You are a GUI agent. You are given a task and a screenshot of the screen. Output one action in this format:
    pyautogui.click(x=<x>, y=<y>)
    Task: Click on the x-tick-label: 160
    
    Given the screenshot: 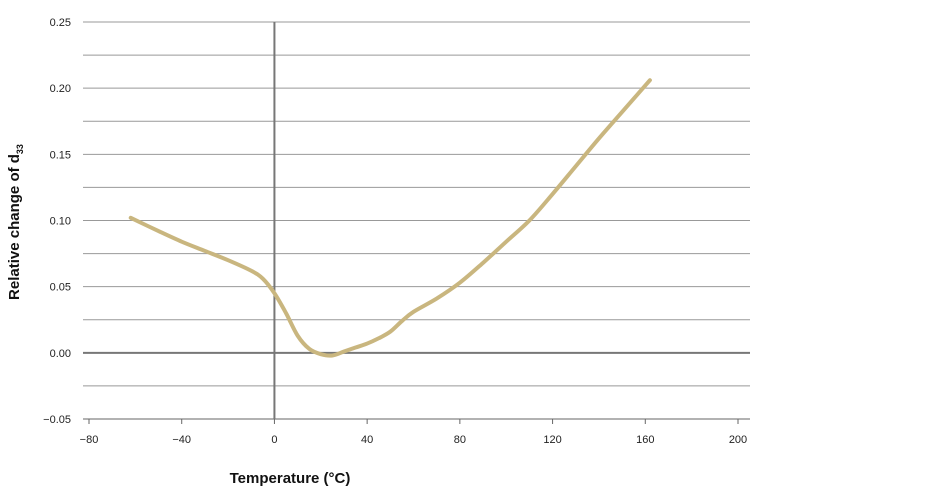 What is the action you would take?
    pyautogui.click(x=645, y=440)
    